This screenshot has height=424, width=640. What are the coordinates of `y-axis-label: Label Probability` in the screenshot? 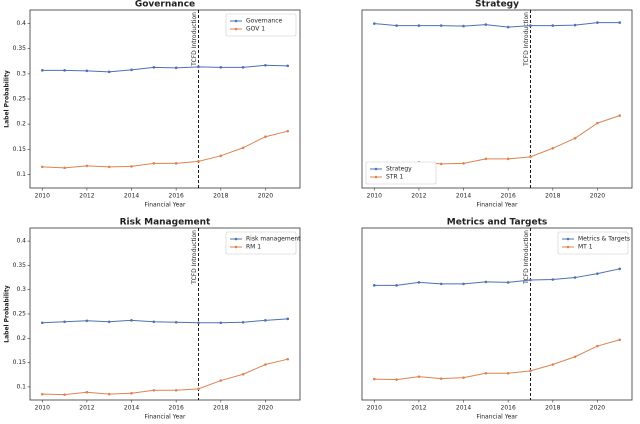 It's located at (7, 99).